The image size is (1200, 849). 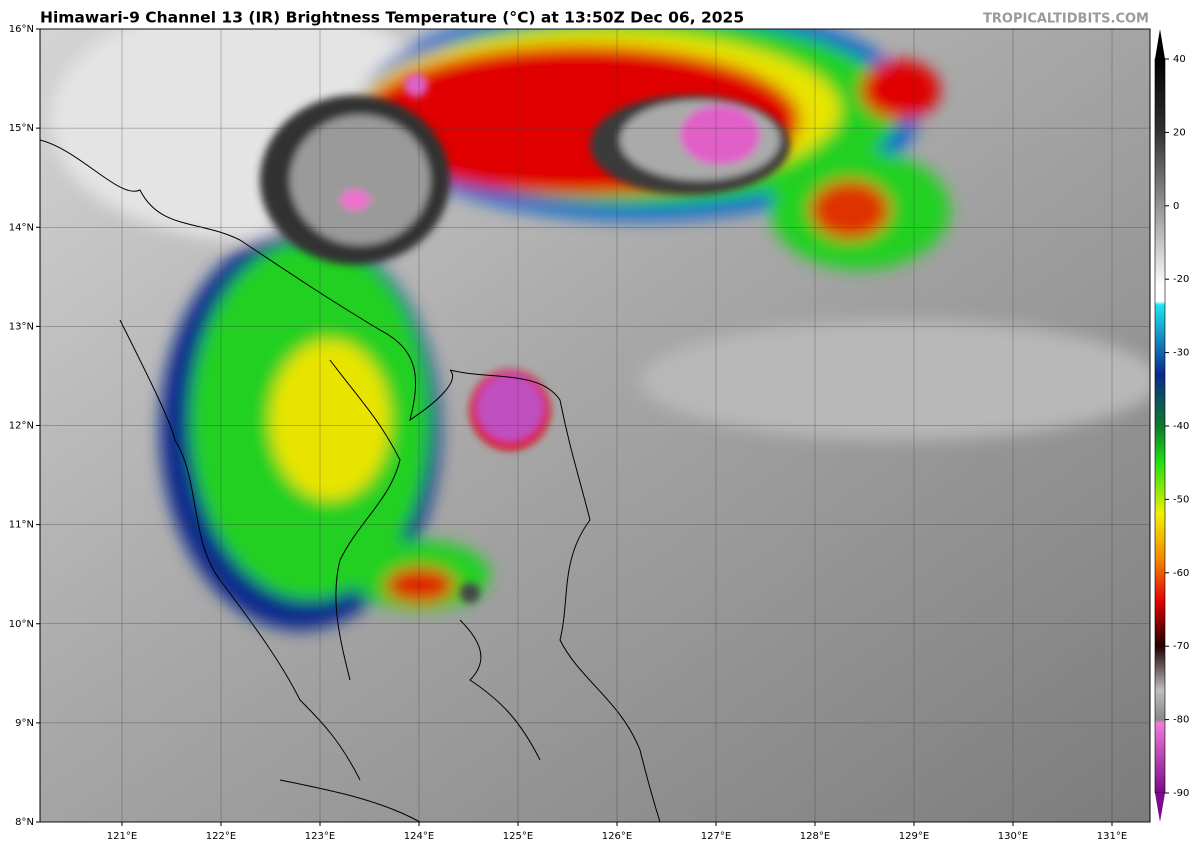 What do you see at coordinates (518, 836) in the screenshot?
I see `lon-label: 125°E` at bounding box center [518, 836].